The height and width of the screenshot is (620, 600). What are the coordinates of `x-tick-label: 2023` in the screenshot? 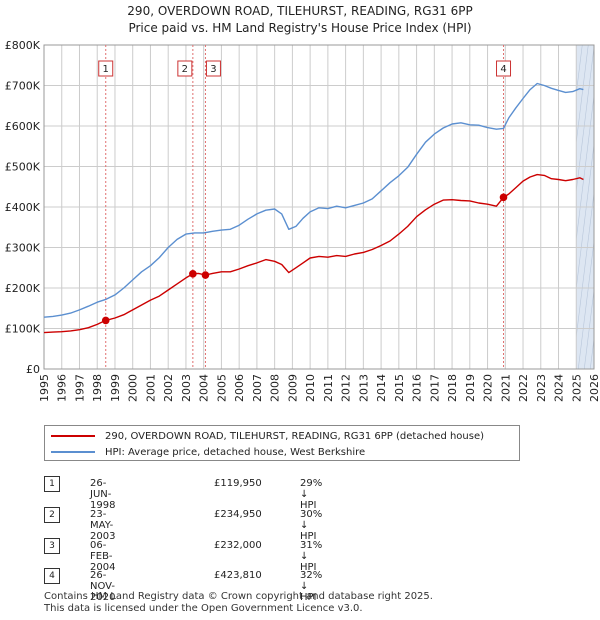 It's located at (541, 388).